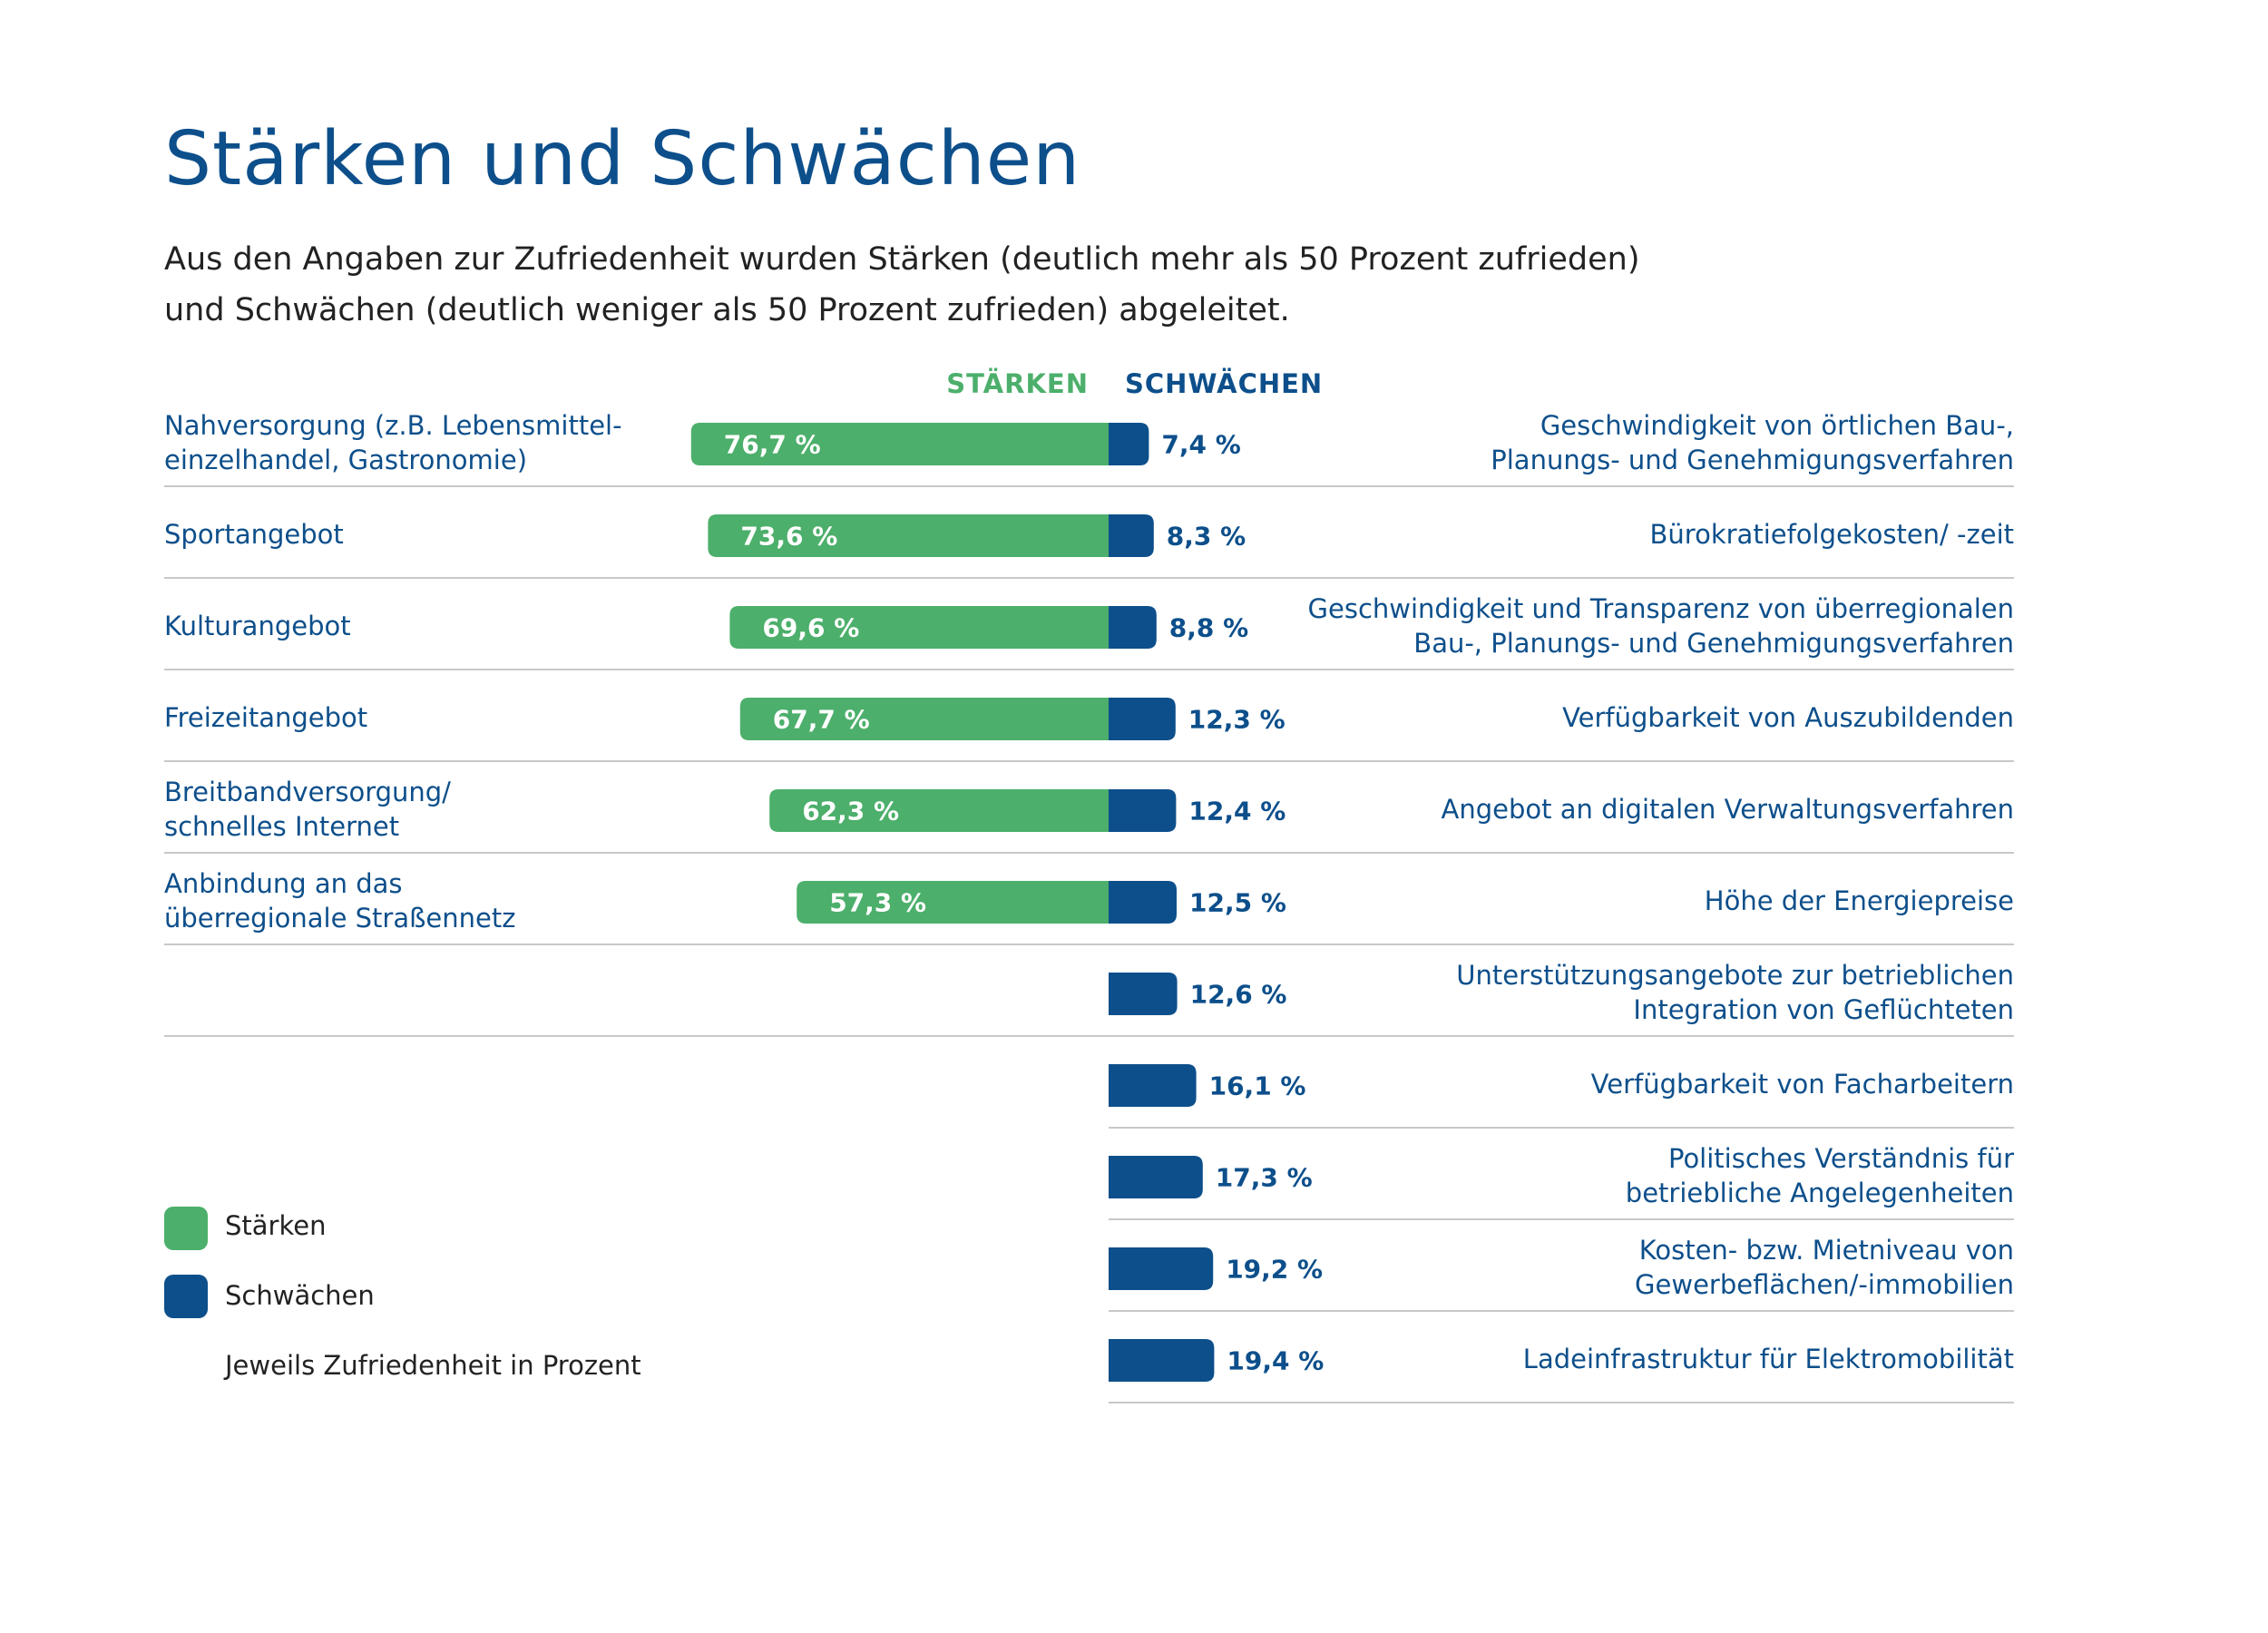 This screenshot has height=1633, width=2268. Describe the element at coordinates (1265, 1178) in the screenshot. I see `weakness-value-label: 17,3 %` at that location.